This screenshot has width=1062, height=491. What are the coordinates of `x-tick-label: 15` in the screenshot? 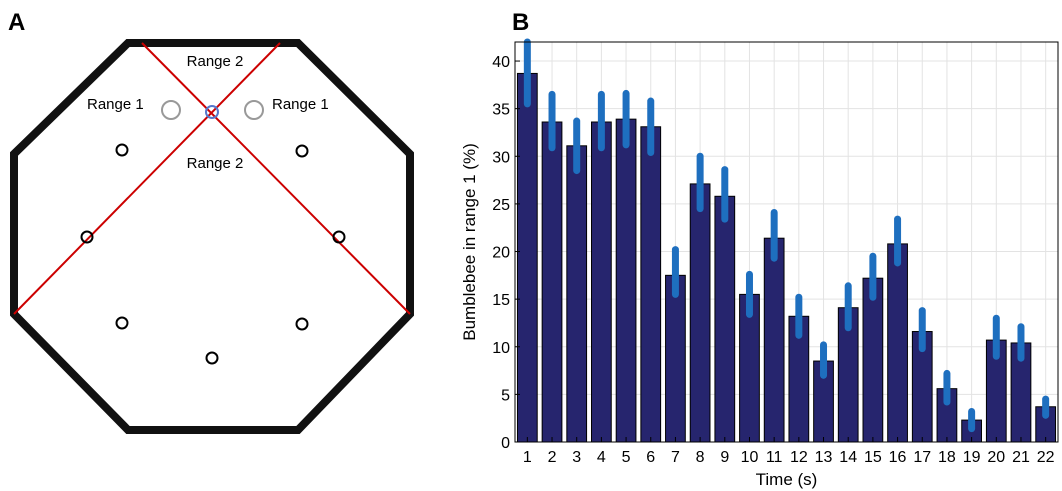 It's located at (873, 457).